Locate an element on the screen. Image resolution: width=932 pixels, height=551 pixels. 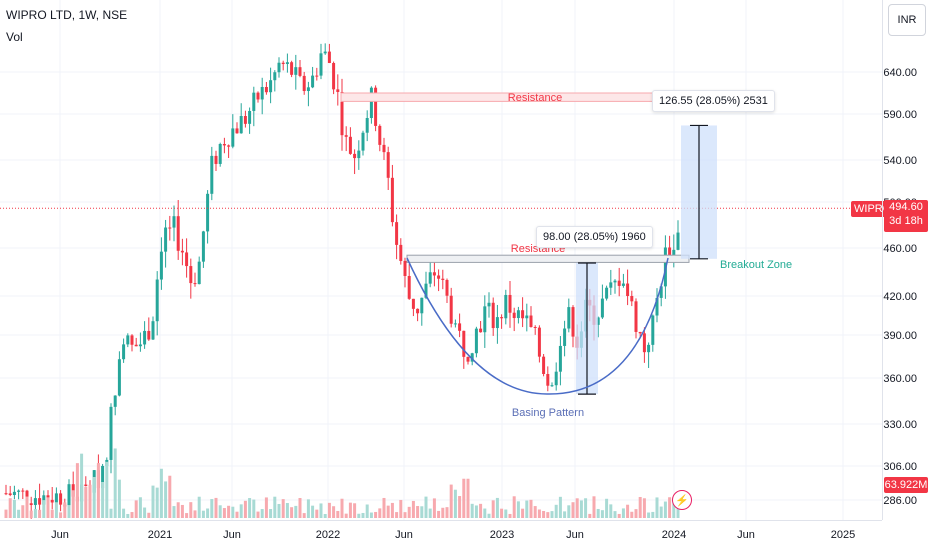
breakout-zone-label: Breakout Zone is located at coordinates (756, 265).